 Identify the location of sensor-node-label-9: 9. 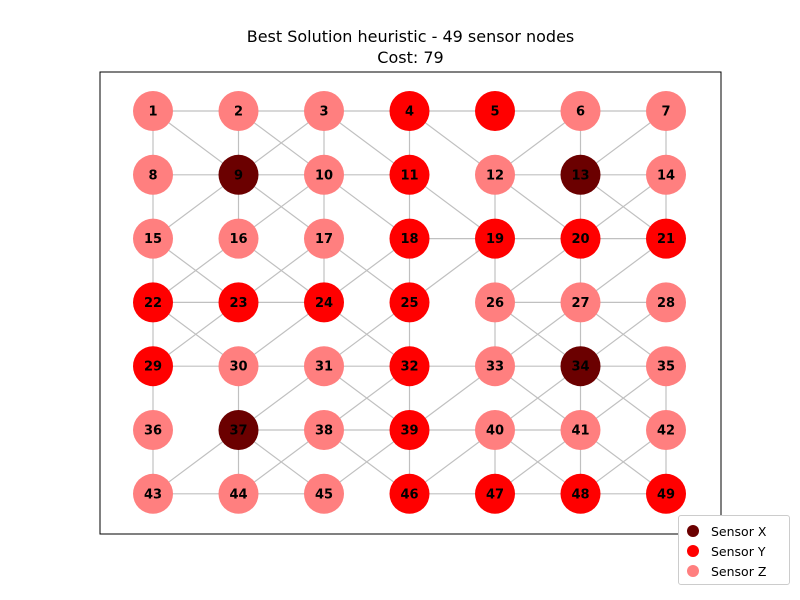
(238, 175).